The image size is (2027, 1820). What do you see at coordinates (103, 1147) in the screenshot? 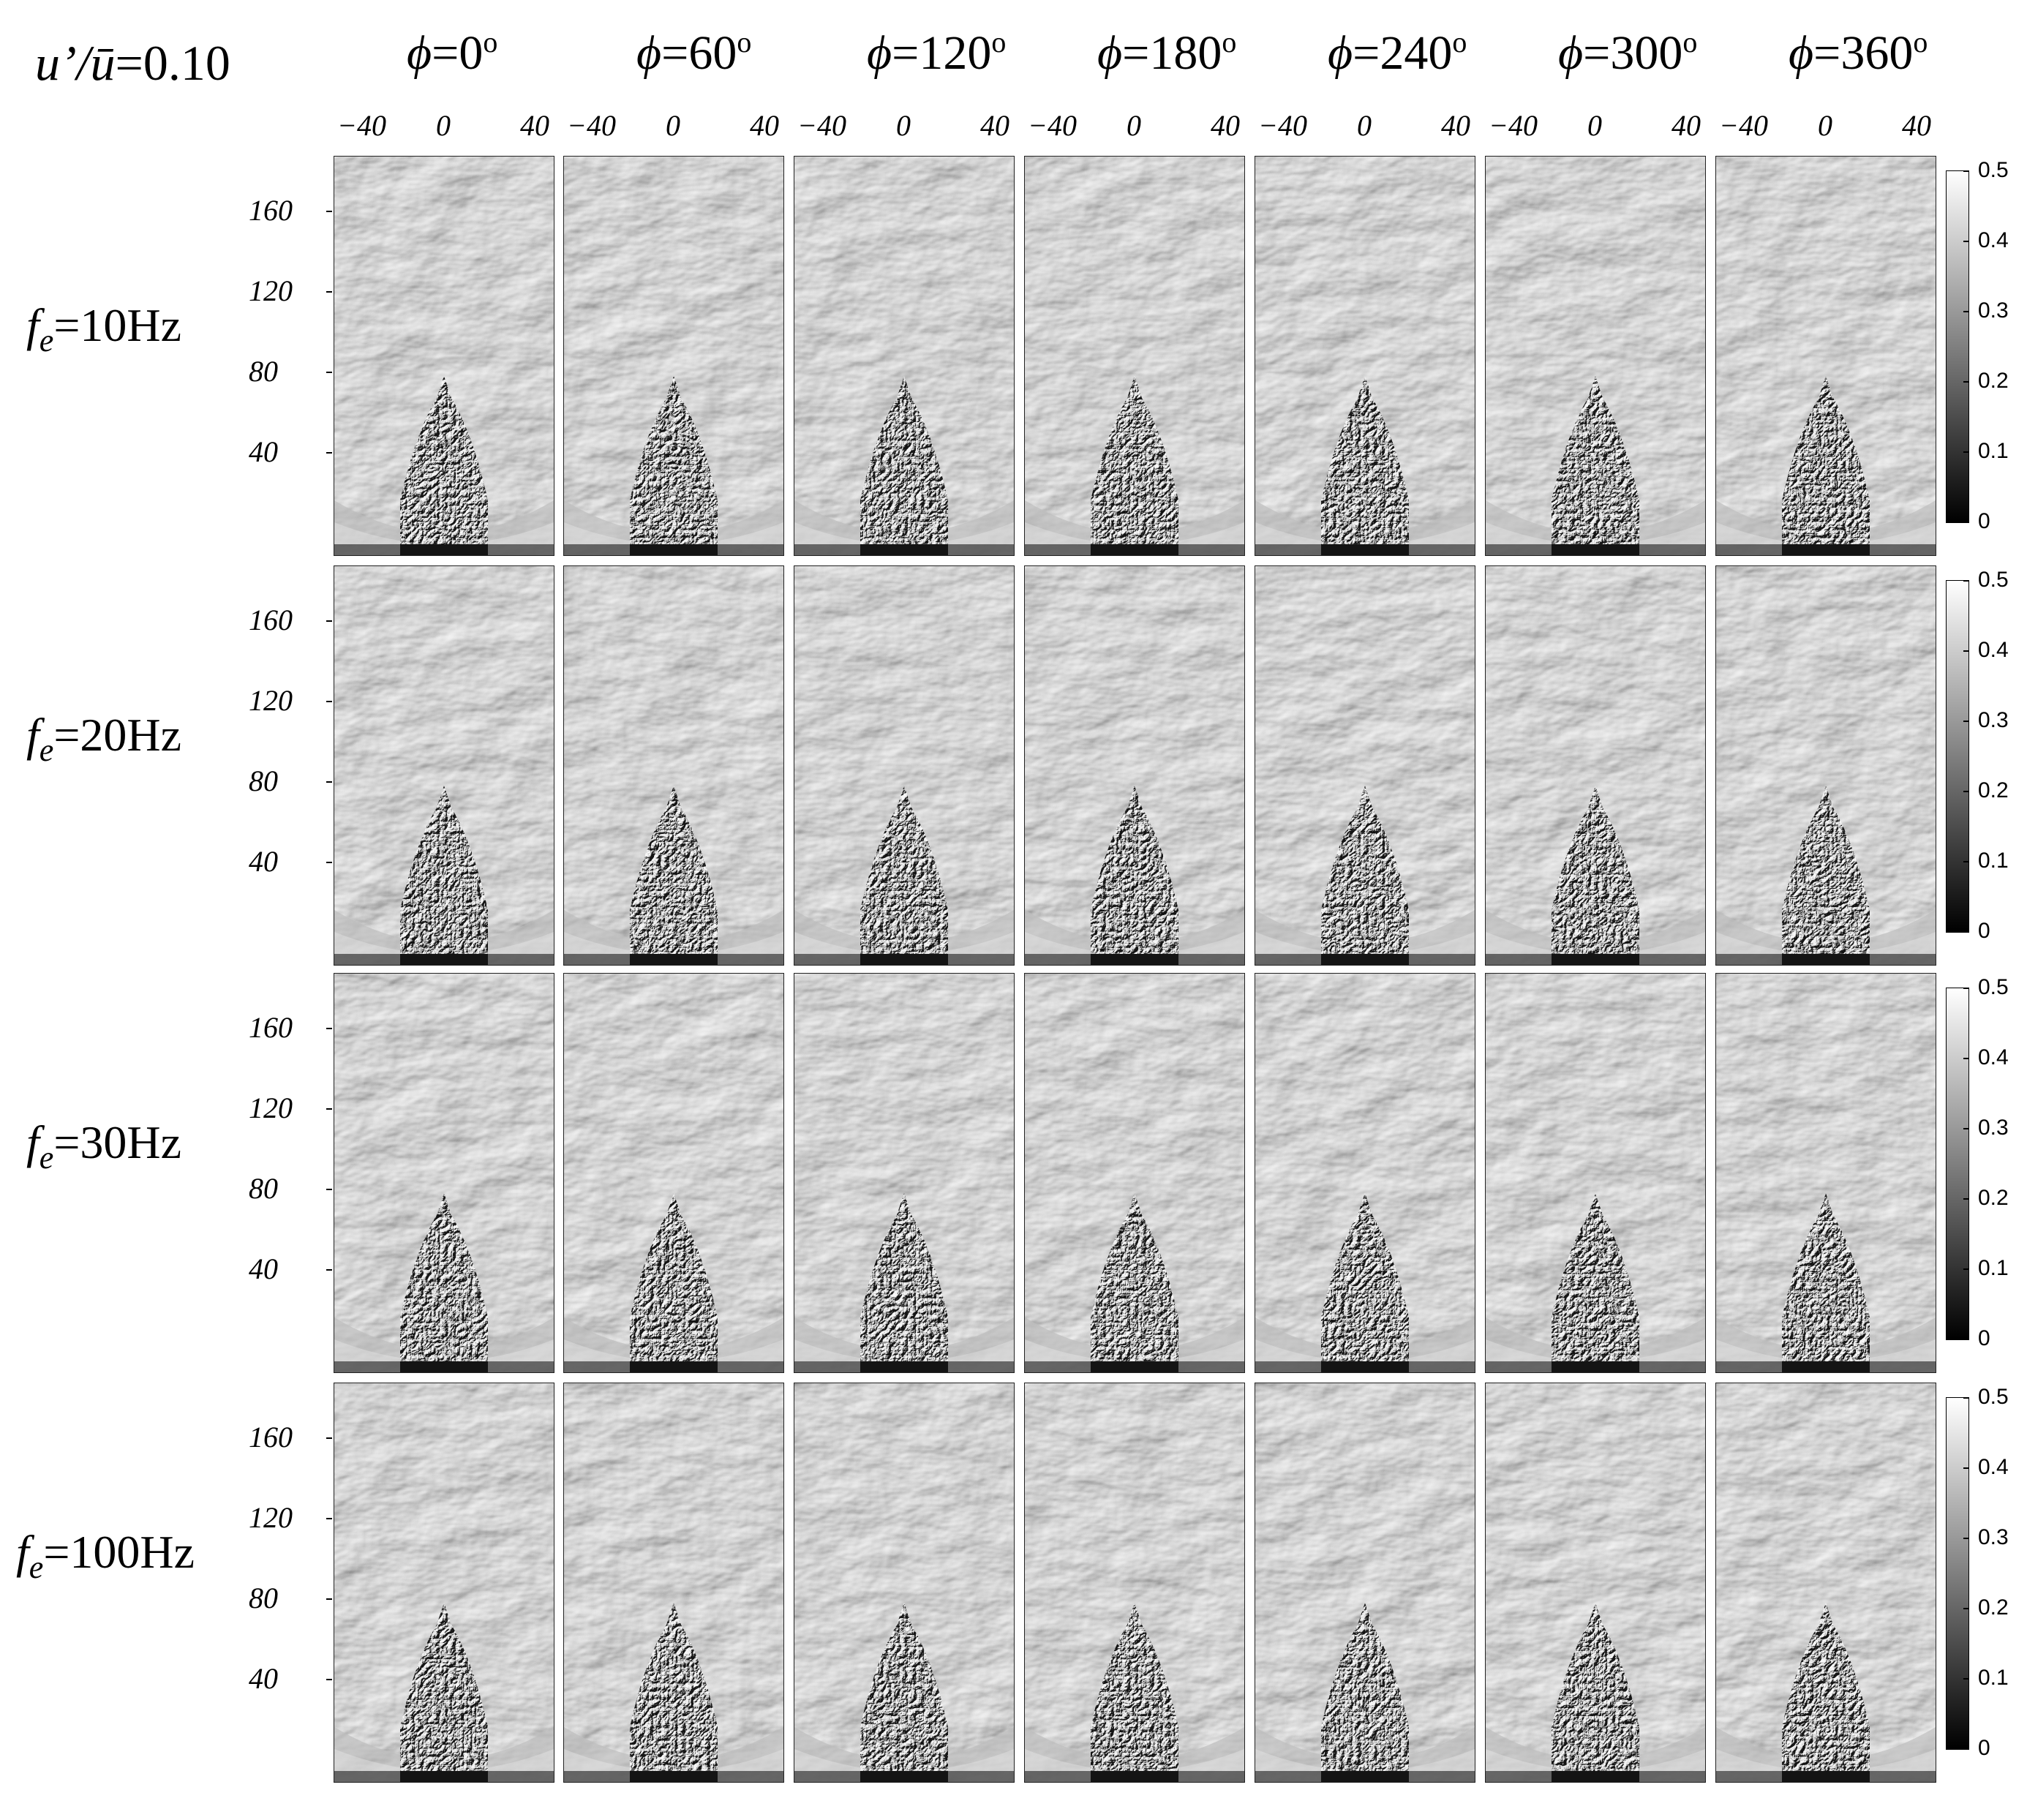
I see `row-label-2: fe=30Hz` at bounding box center [103, 1147].